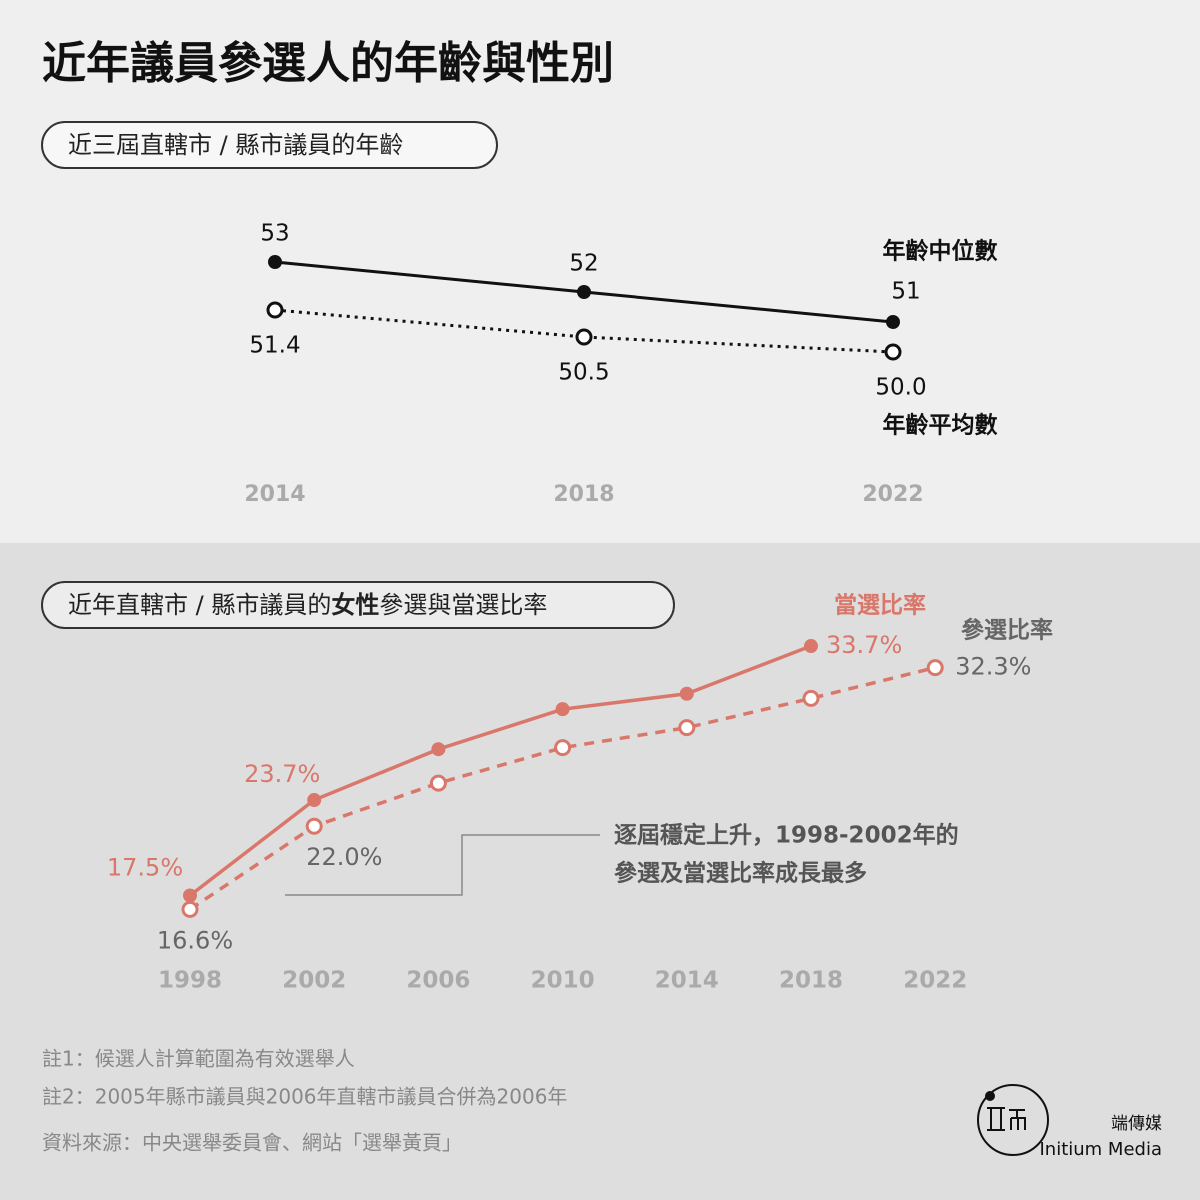 The image size is (1200, 1200). Describe the element at coordinates (900, 388) in the screenshot. I see `value-label: 50.0` at that location.